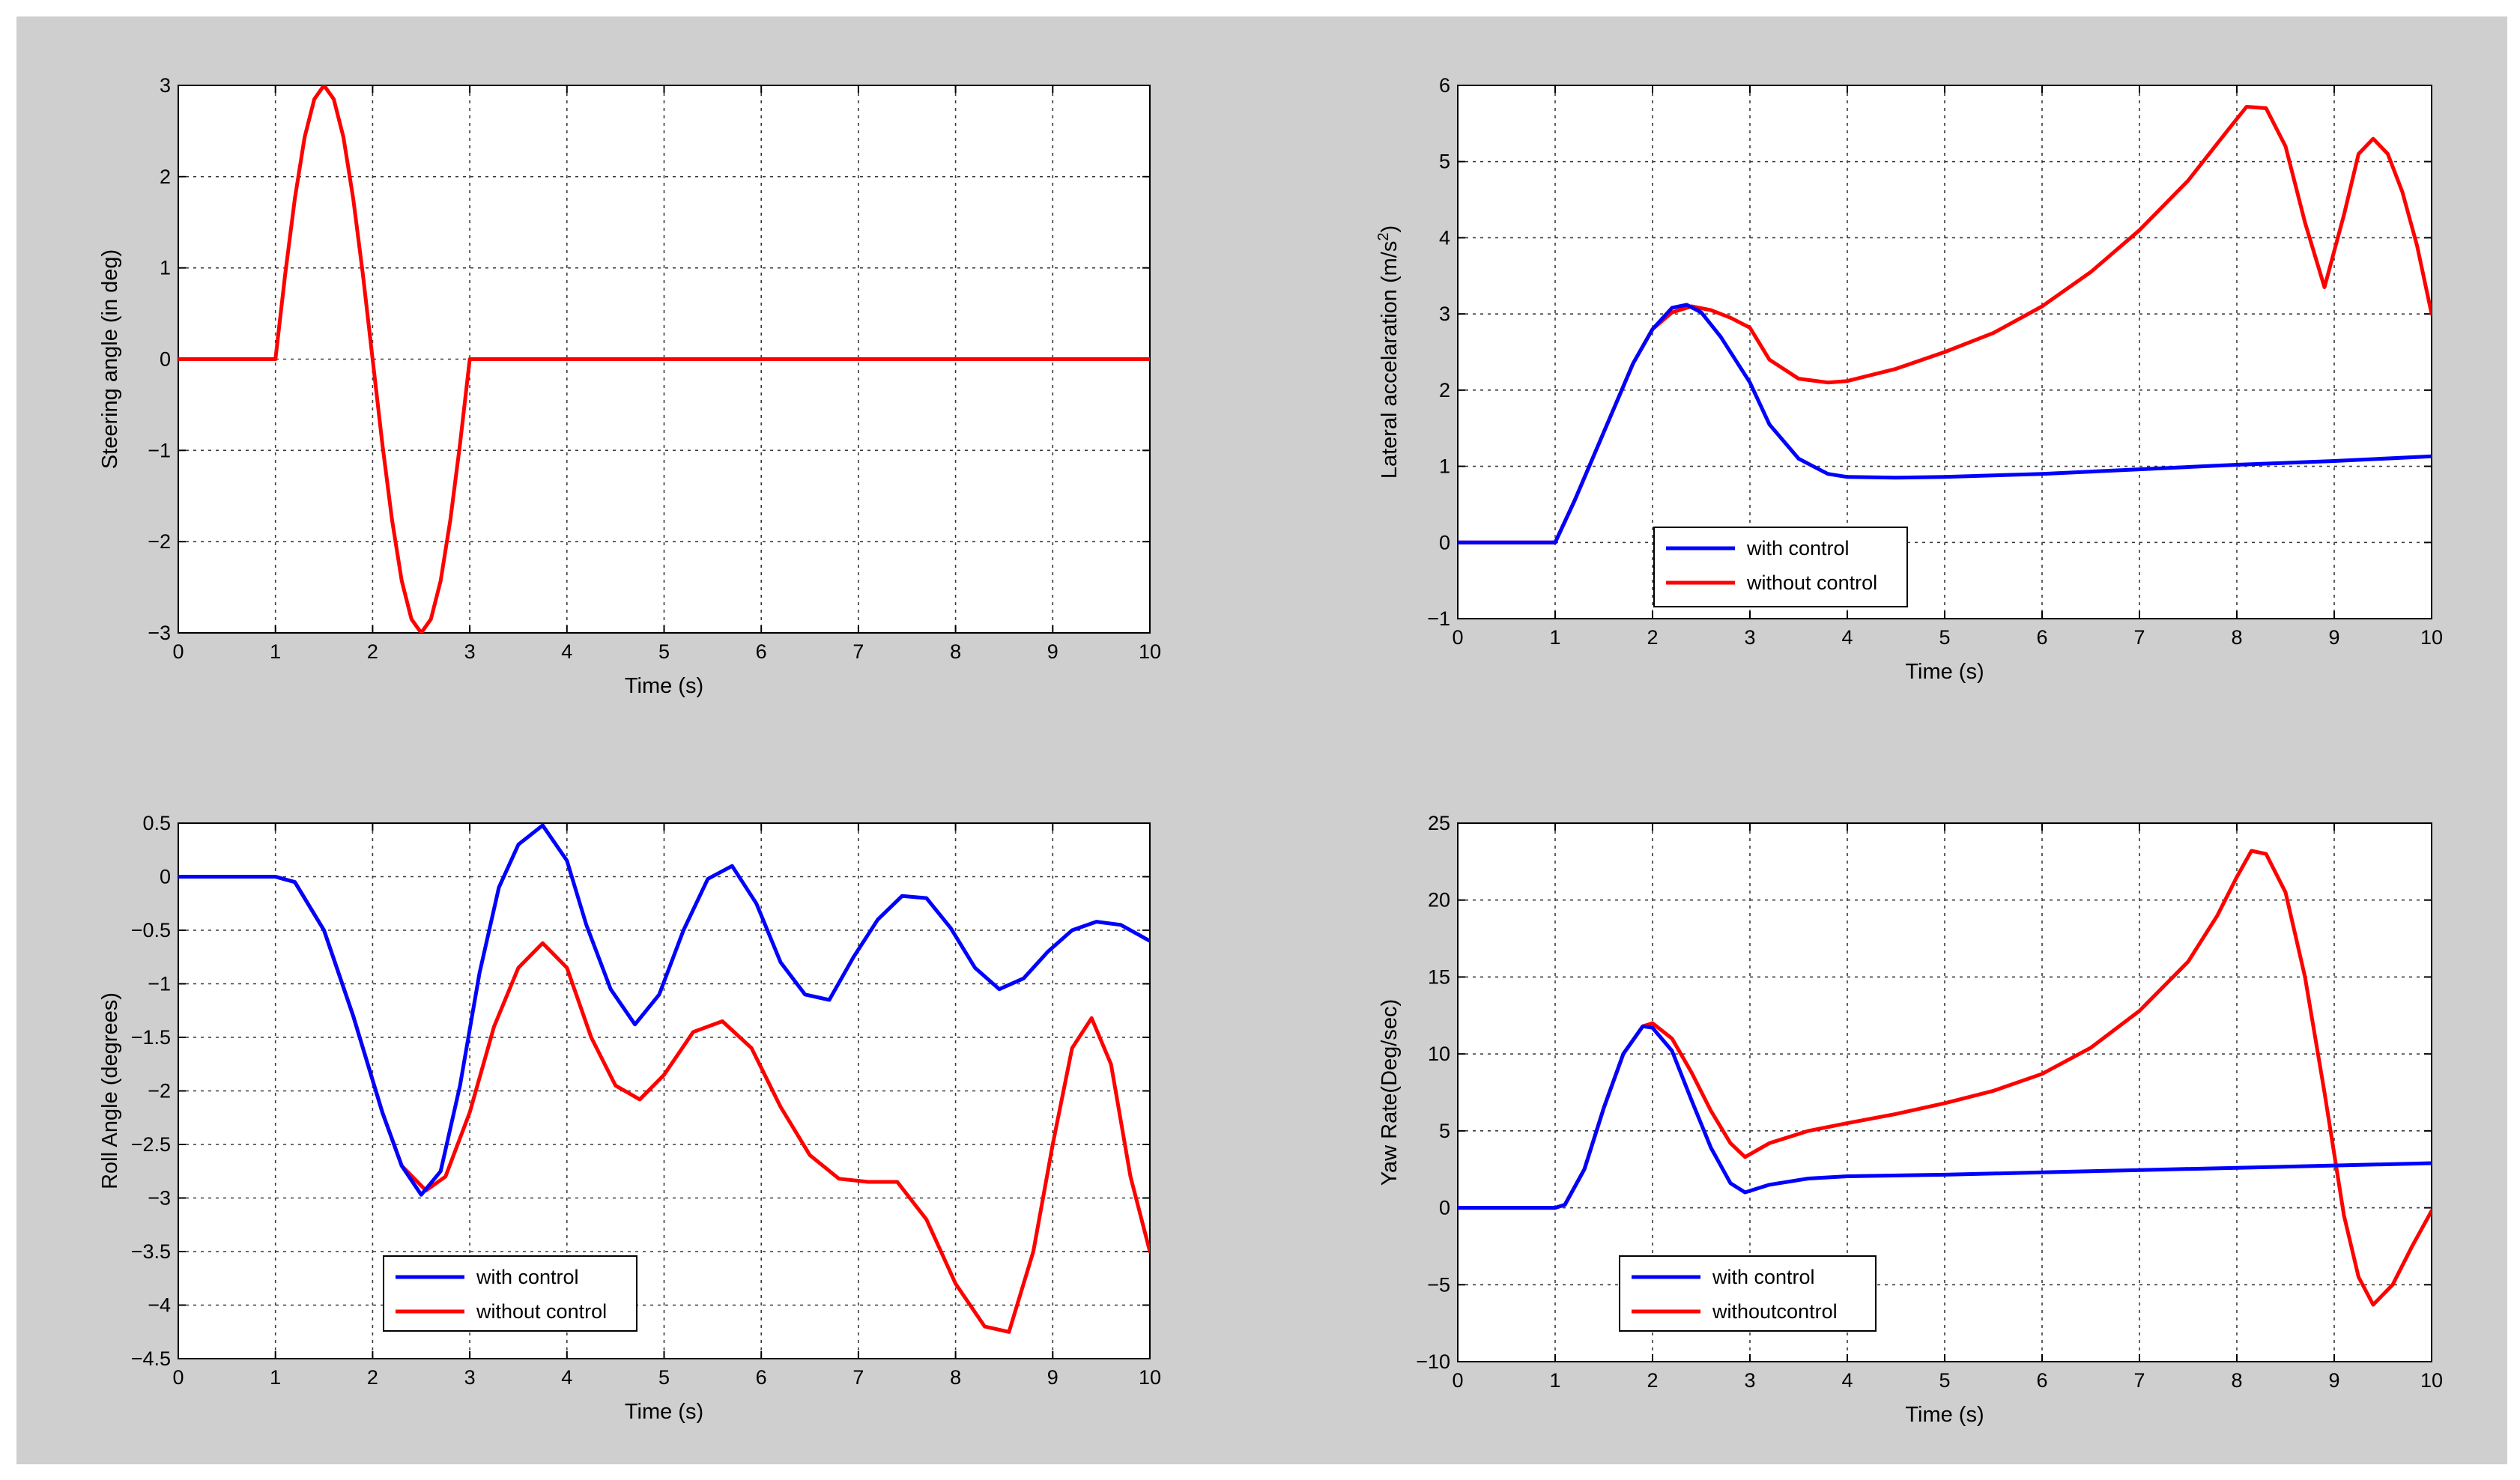 Image resolution: width=2520 pixels, height=1480 pixels. I want to click on y-tick-label: −4.5, so click(151, 1358).